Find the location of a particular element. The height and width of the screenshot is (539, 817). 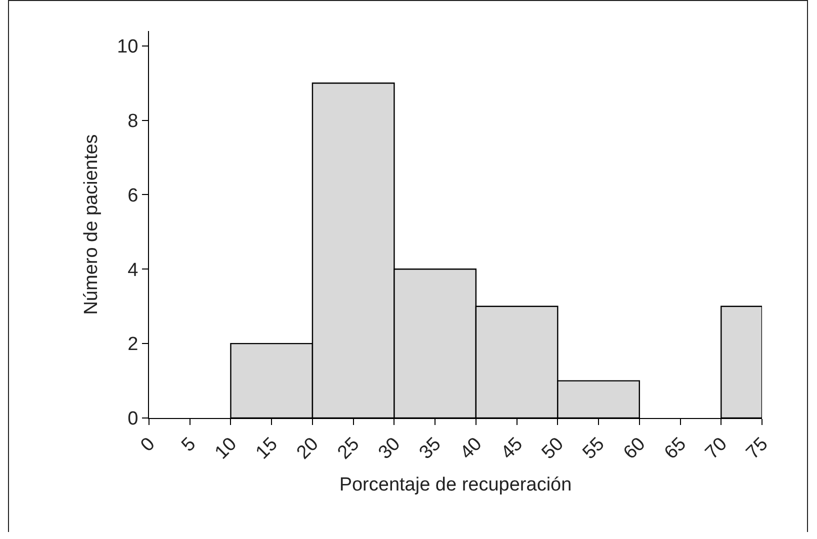

x-tick-label: 70 is located at coordinates (717, 449).